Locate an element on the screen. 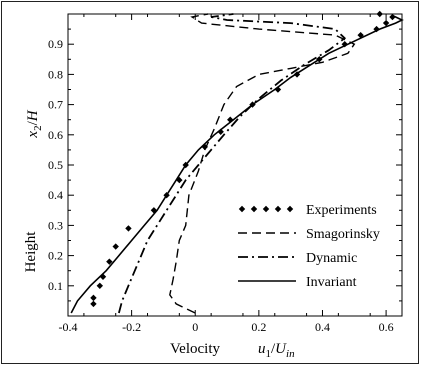 The height and width of the screenshot is (367, 422). y-tick-label: 0.8 is located at coordinates (55, 74).